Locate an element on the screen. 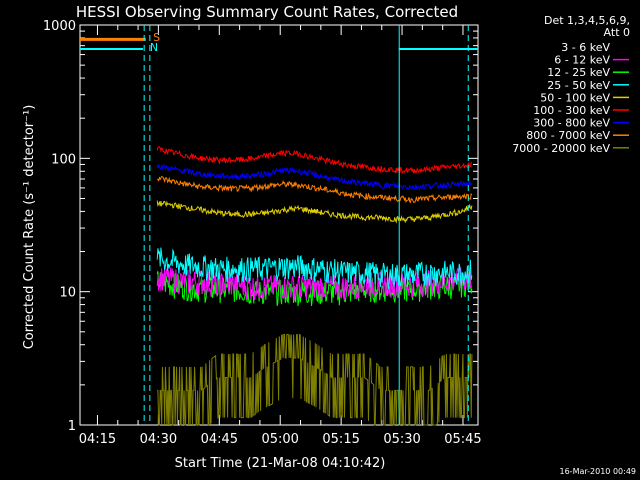 This screenshot has width=640, height=480. y-tick-label: 1 is located at coordinates (72, 426).